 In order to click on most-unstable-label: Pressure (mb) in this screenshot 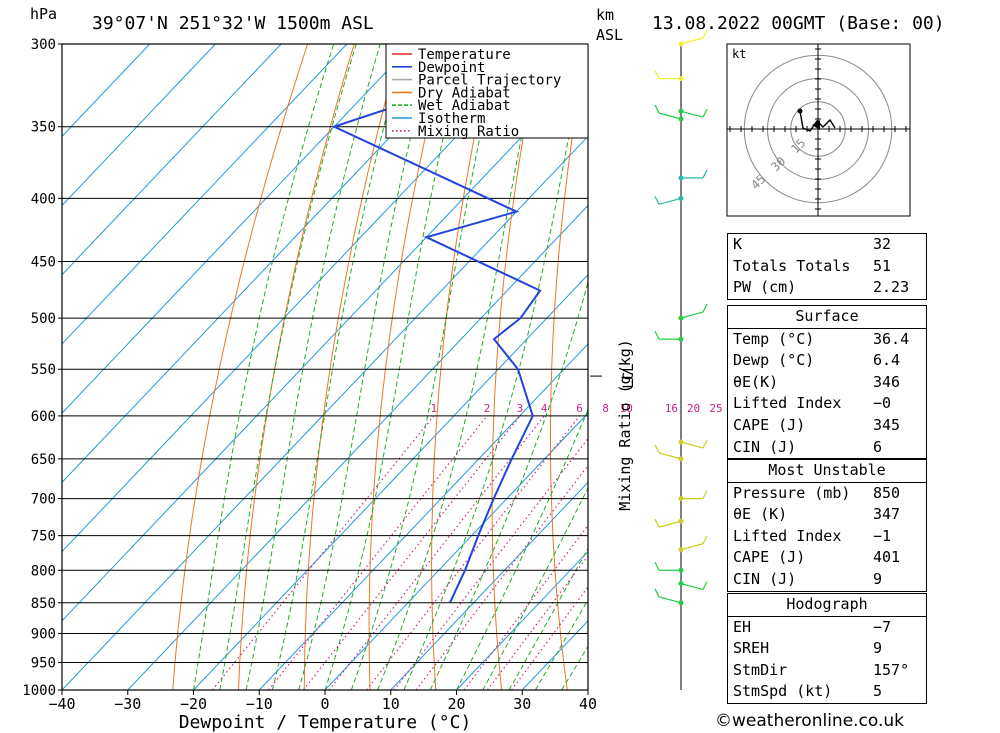, I will do `click(792, 492)`.